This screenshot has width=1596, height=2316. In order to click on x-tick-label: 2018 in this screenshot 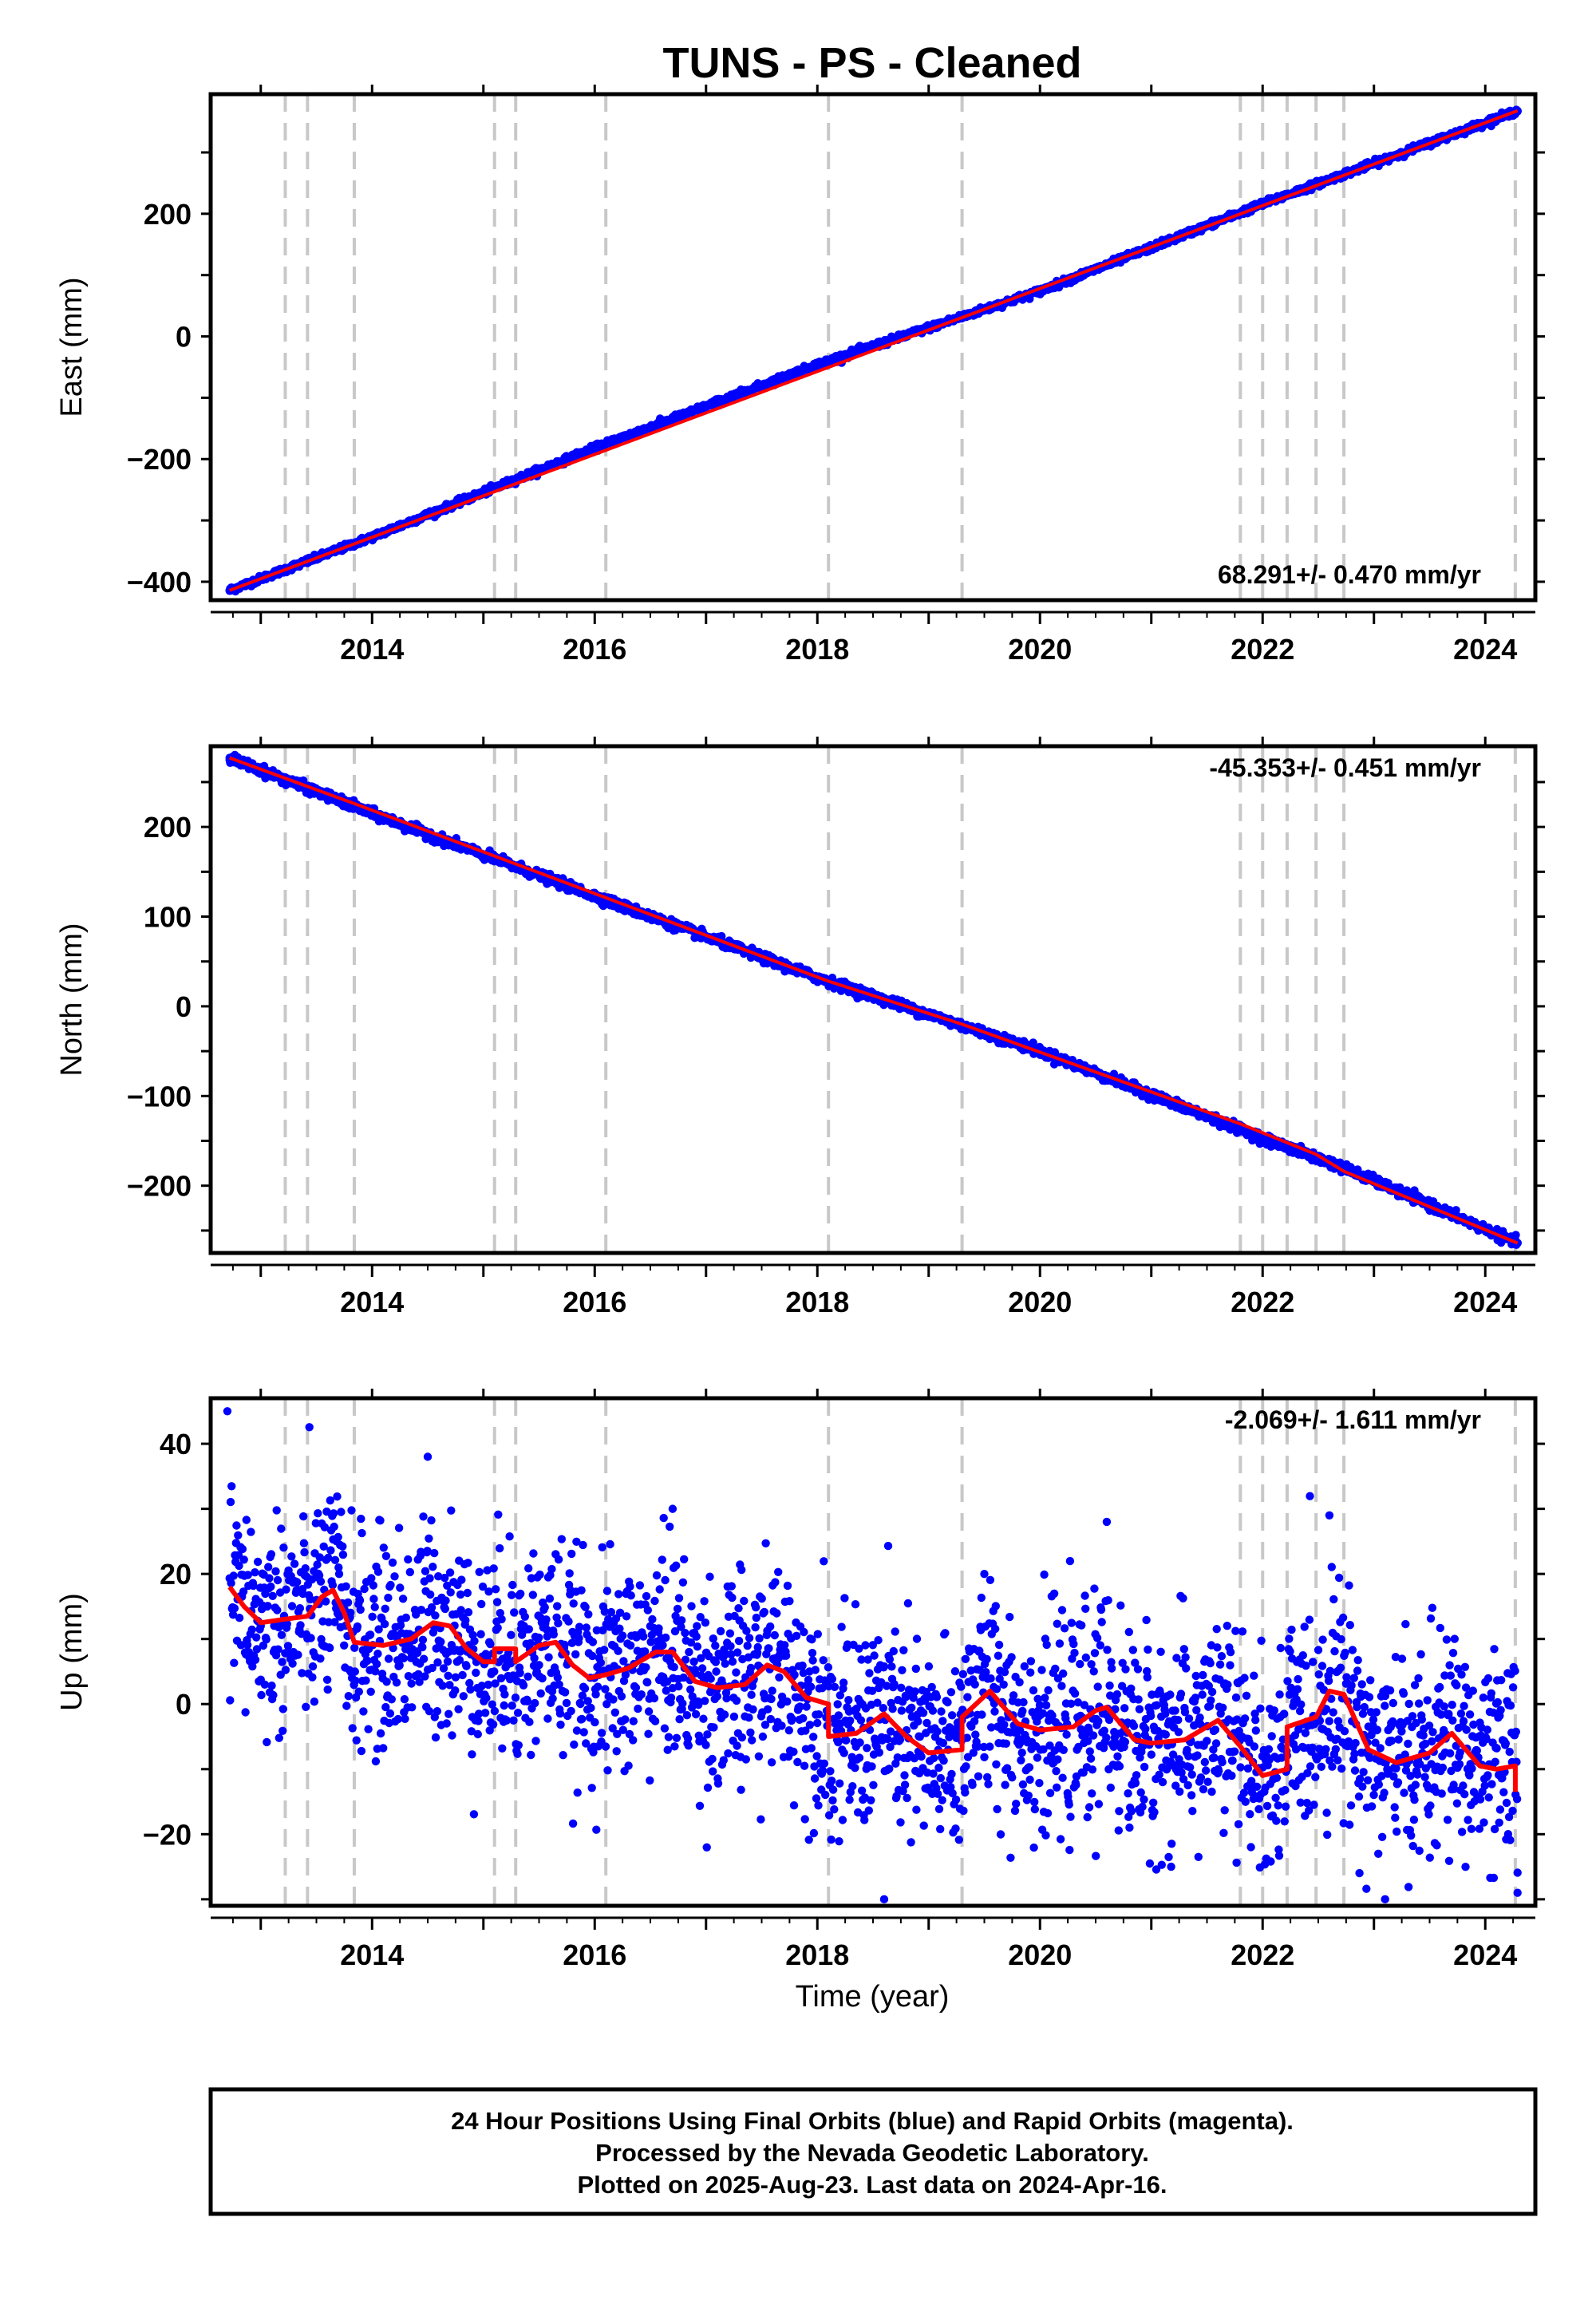, I will do `click(817, 649)`.